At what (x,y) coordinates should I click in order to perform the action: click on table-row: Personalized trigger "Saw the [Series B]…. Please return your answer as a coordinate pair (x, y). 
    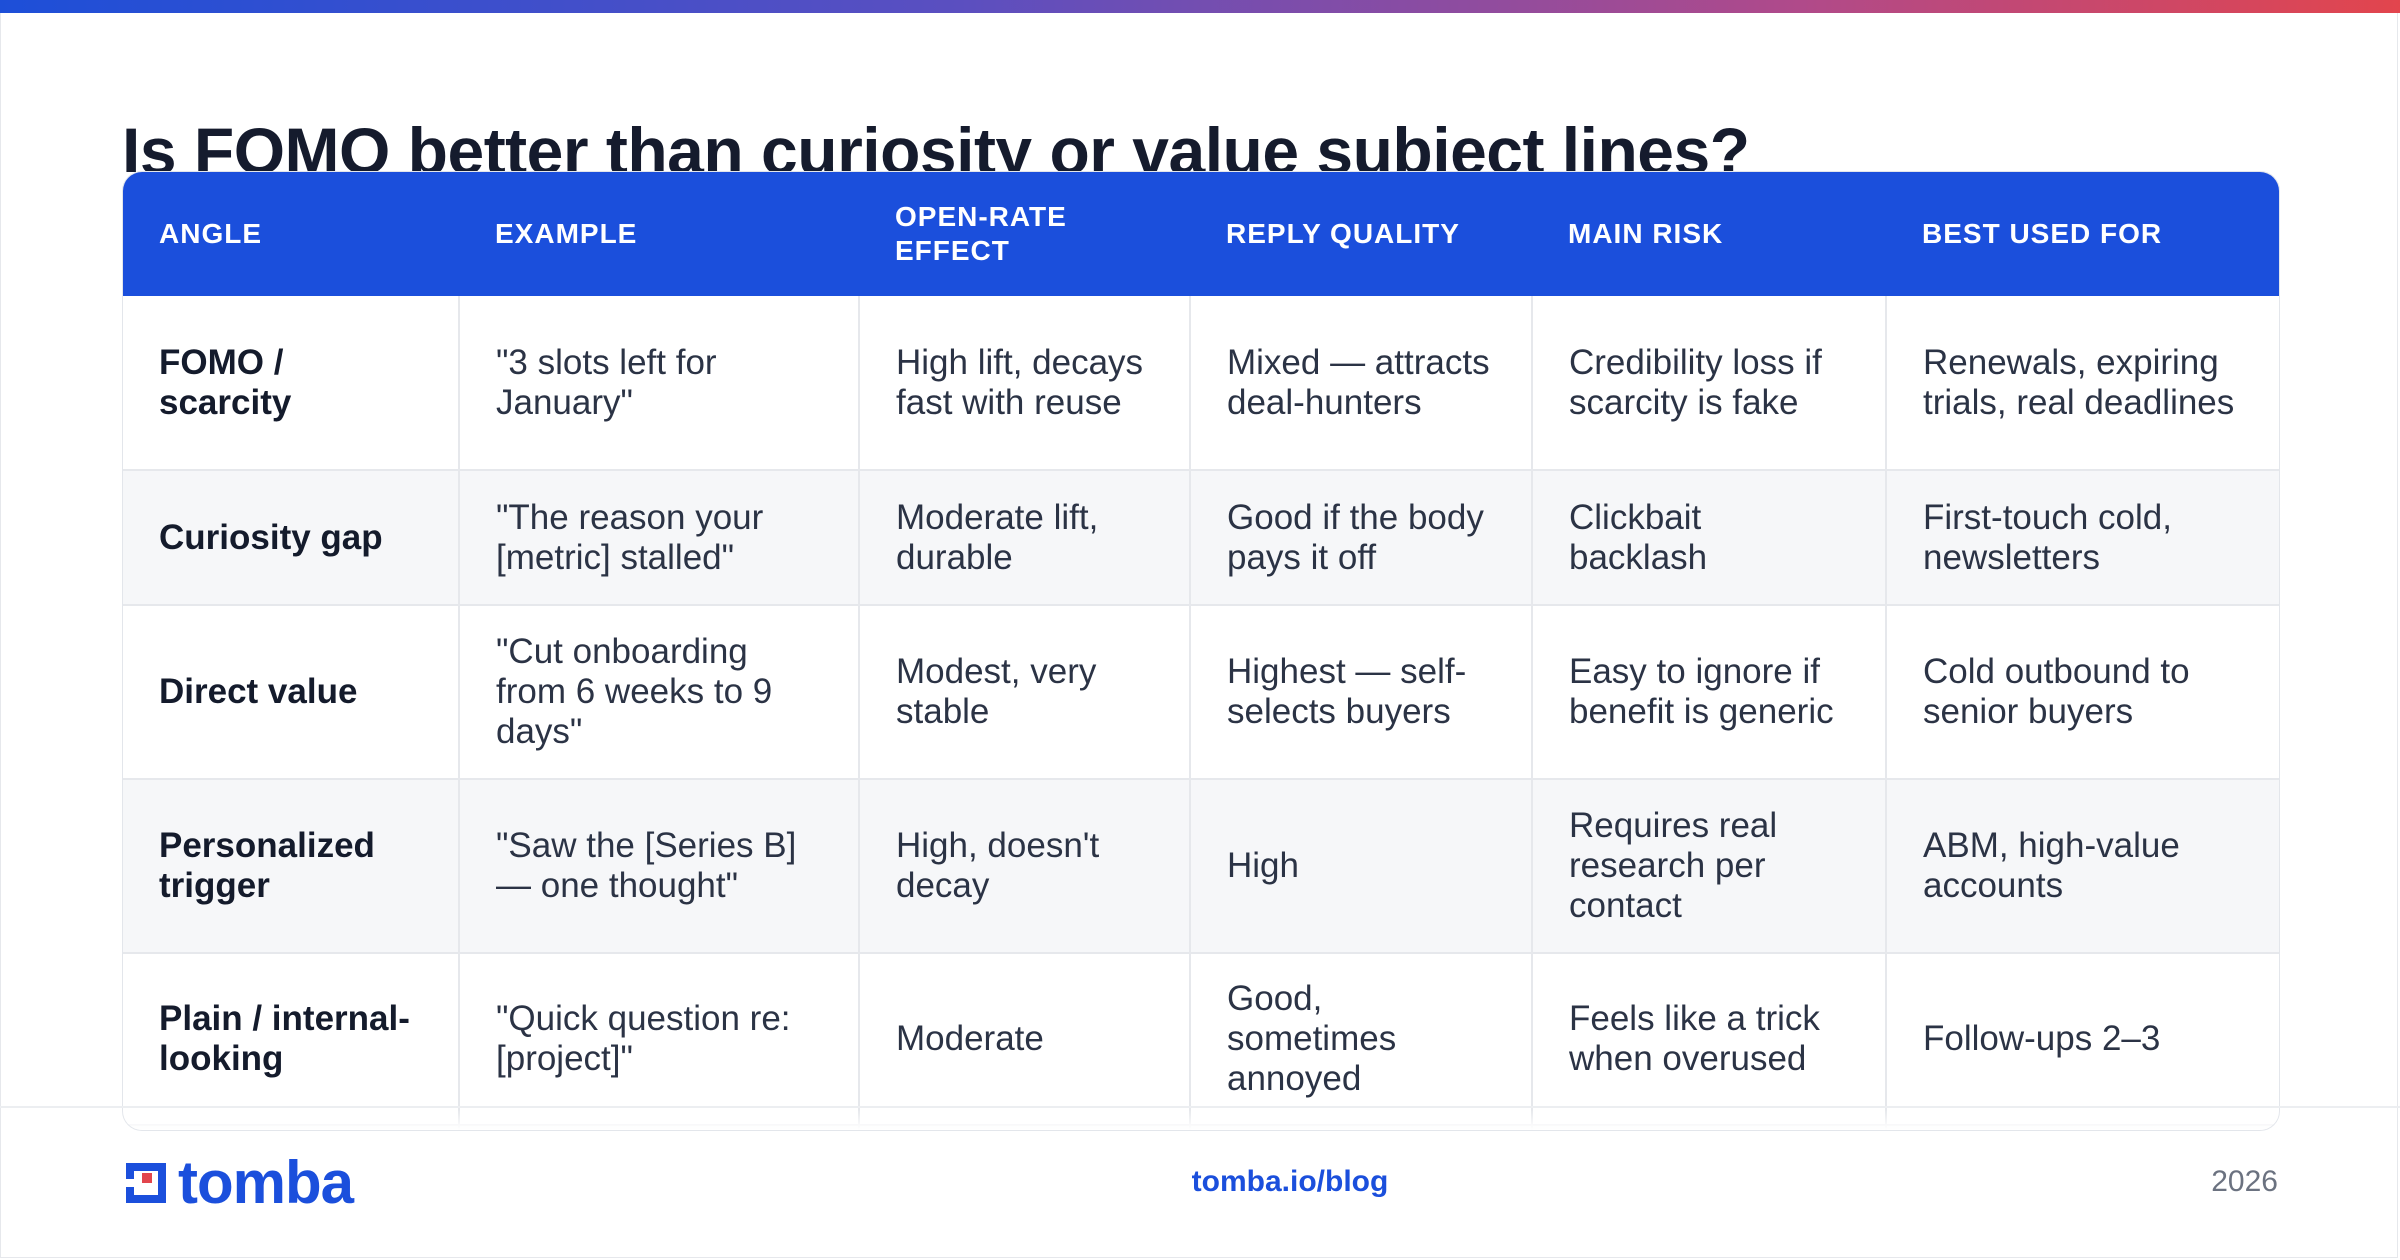
    Looking at the image, I should click on (1201, 866).